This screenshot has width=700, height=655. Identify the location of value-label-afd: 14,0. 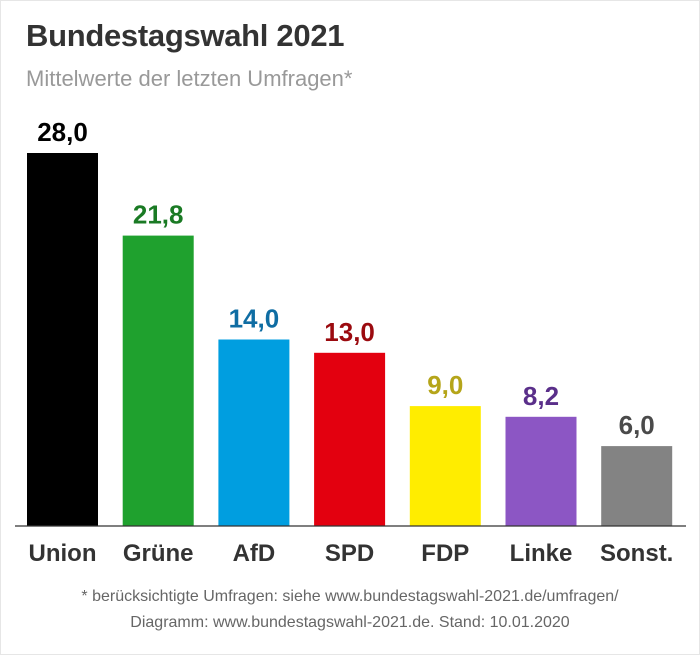
(254, 319).